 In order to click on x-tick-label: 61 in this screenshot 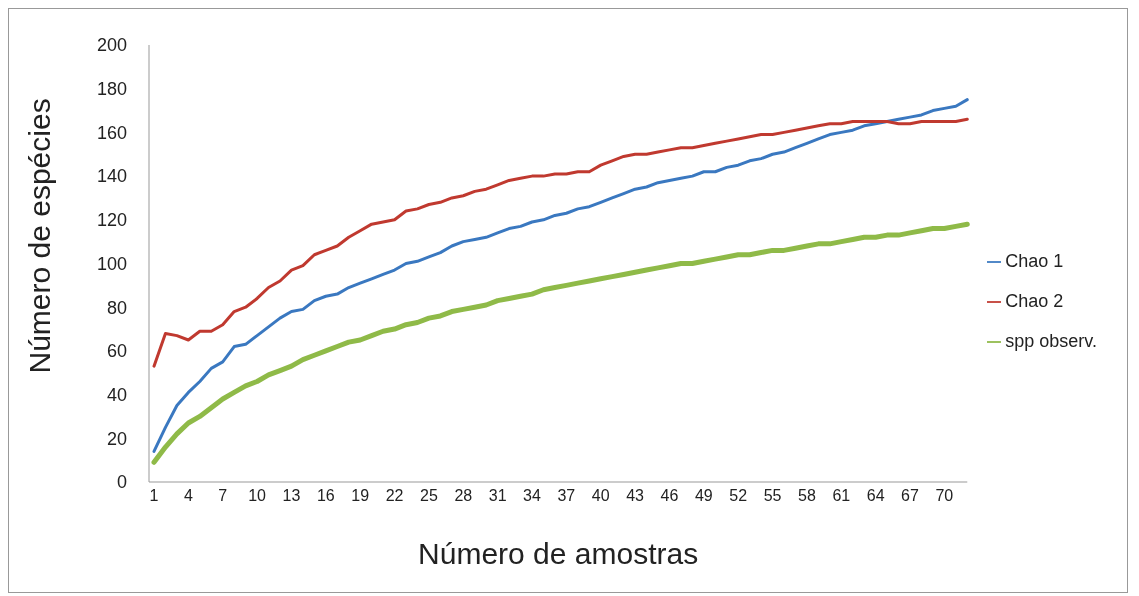, I will do `click(841, 496)`.